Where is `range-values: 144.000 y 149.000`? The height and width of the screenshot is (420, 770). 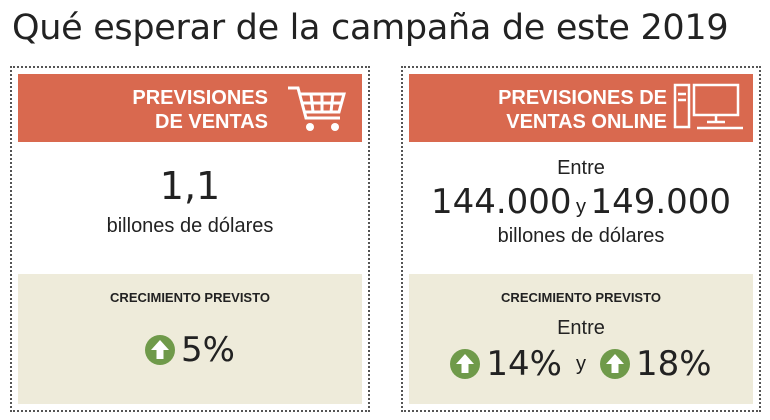
range-values: 144.000 y 149.000 is located at coordinates (581, 202).